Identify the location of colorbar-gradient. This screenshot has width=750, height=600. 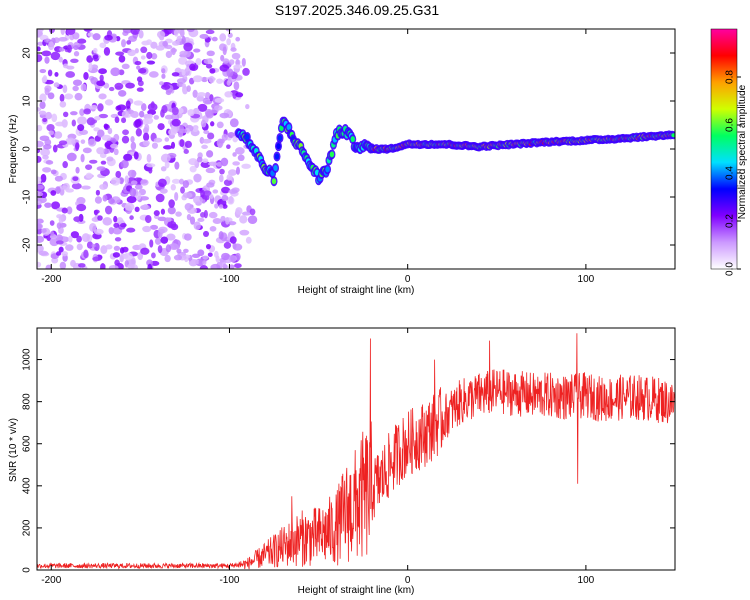
(724, 149).